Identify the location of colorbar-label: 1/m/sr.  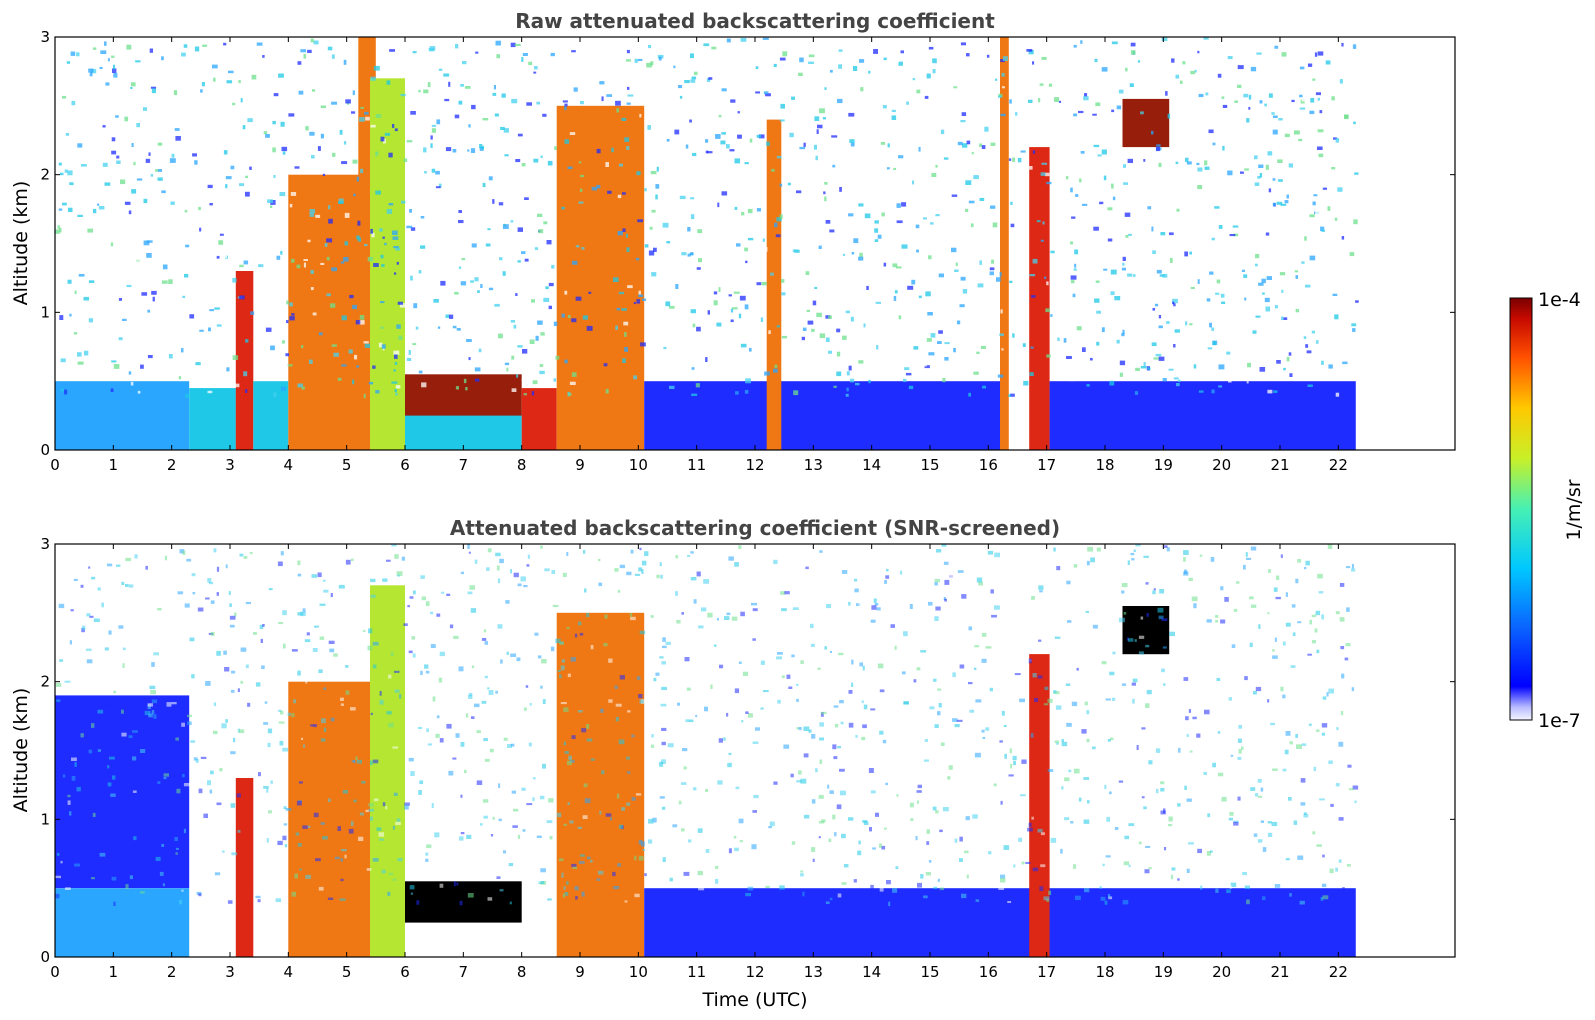
(1574, 509).